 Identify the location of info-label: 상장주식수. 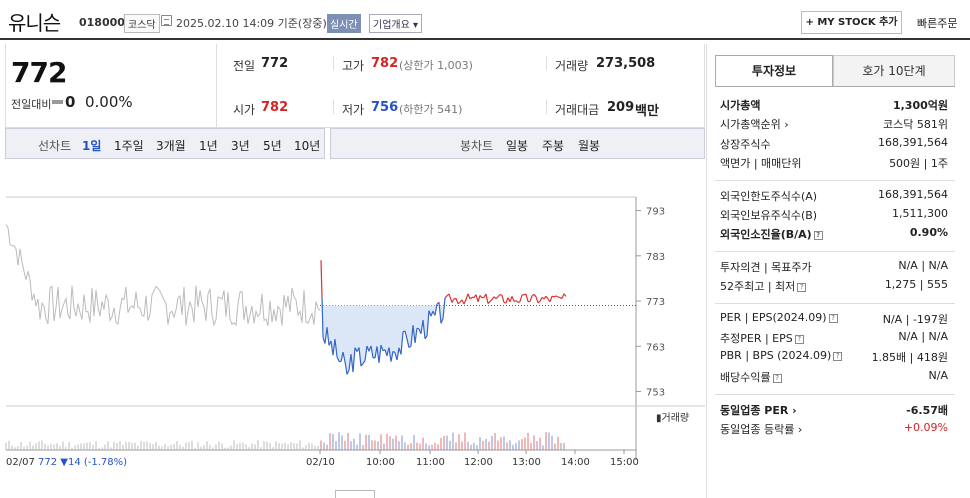
(745, 144).